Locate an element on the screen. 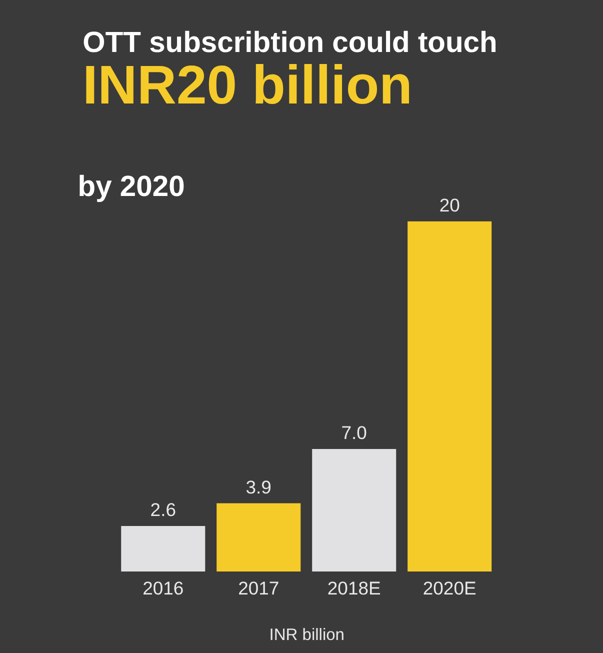 This screenshot has width=603, height=653. x-tick-label: 2020E is located at coordinates (449, 587).